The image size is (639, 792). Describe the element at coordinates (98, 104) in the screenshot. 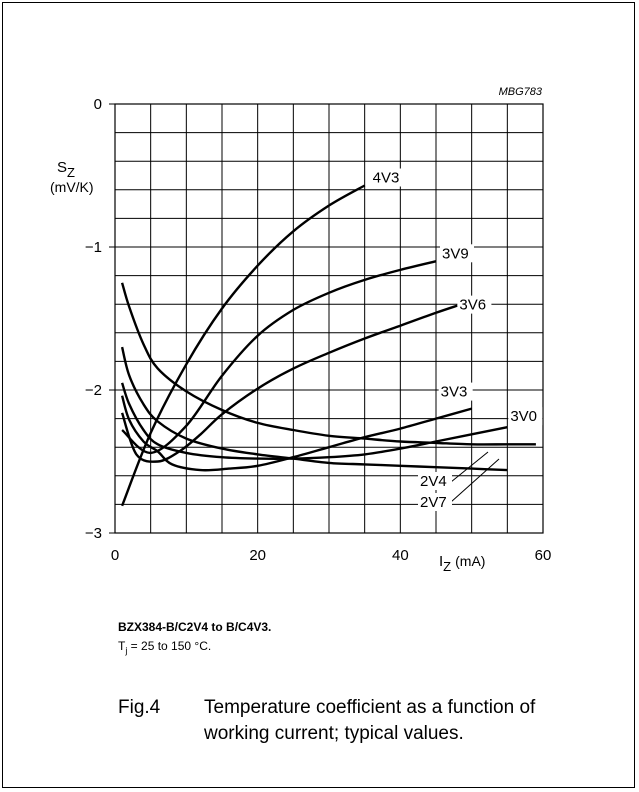

I see `y-tick-label: 0` at that location.